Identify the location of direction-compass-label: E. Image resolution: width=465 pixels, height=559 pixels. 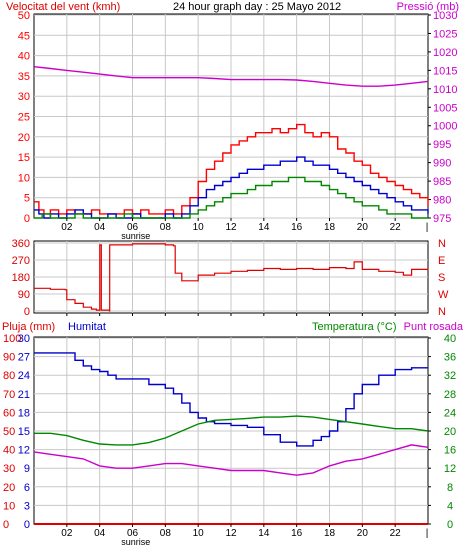
(441, 261).